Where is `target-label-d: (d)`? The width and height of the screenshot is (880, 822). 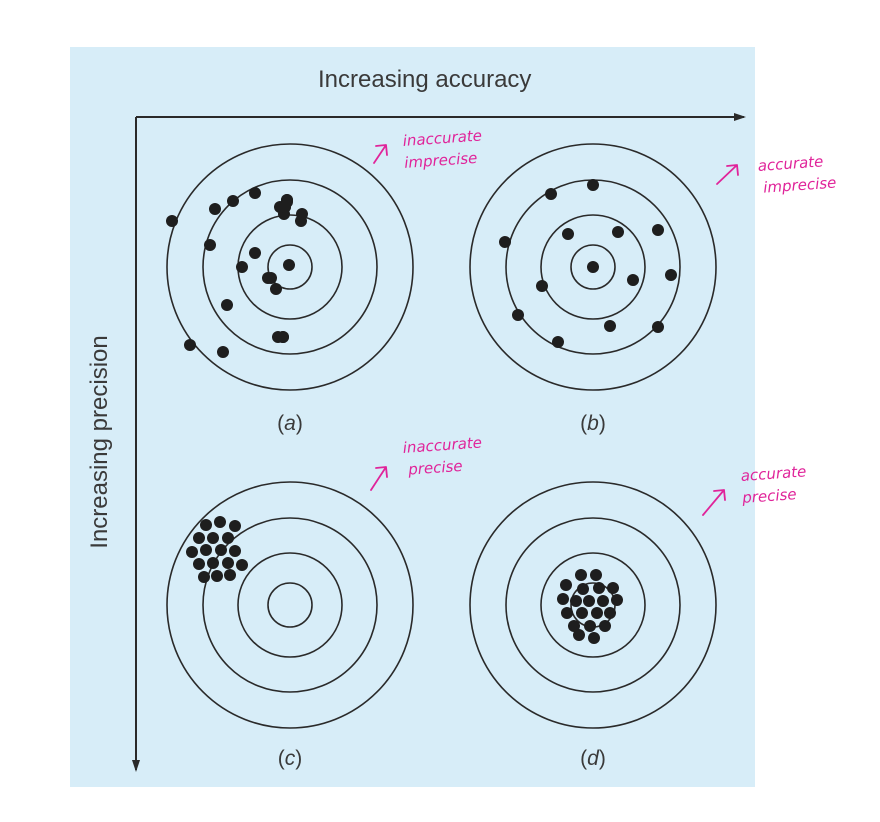
target-label-d: (d) is located at coordinates (593, 758).